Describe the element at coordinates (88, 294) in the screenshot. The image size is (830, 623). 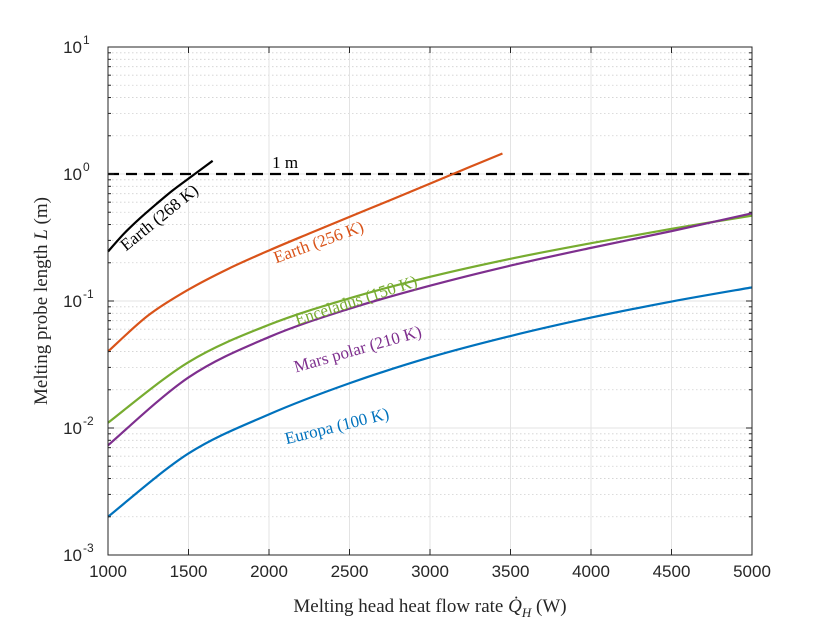
I see `y-tick-exponent: -1` at that location.